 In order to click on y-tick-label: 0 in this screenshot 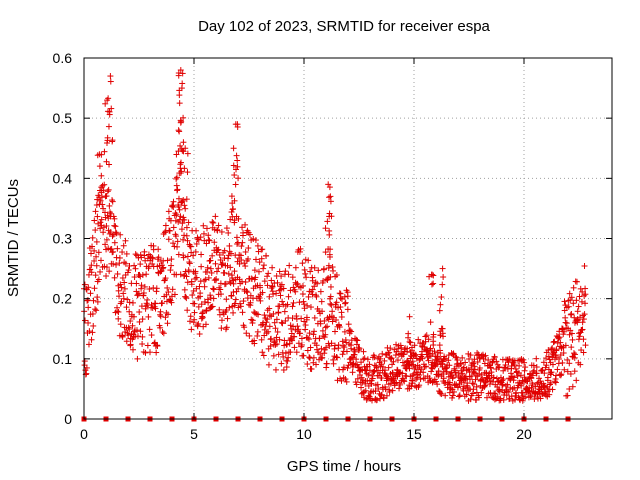, I will do `click(68, 419)`.